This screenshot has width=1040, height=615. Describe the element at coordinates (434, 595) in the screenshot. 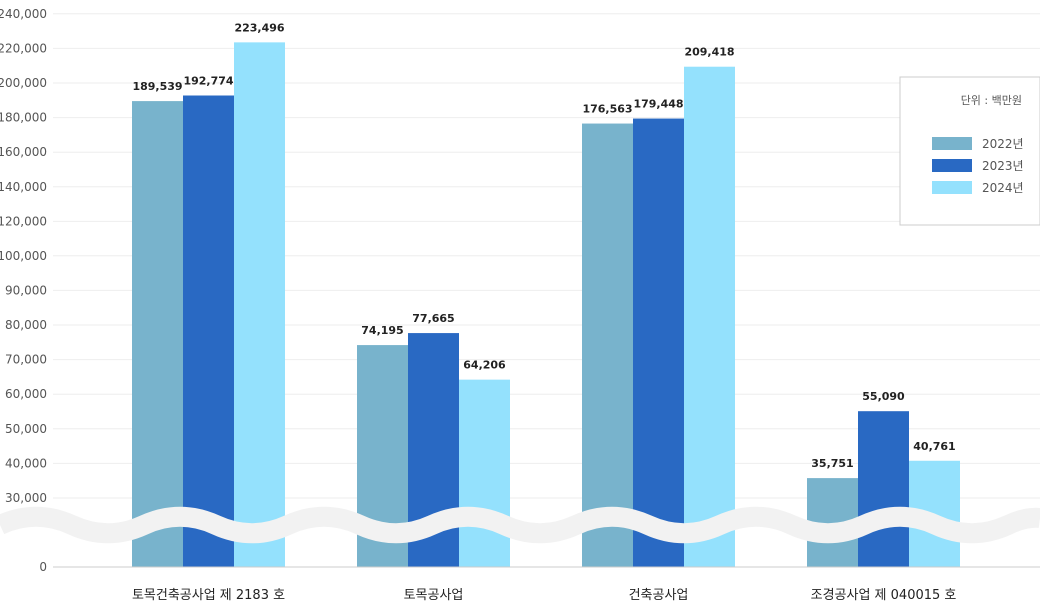

I see `category-label: 토목공사업` at that location.